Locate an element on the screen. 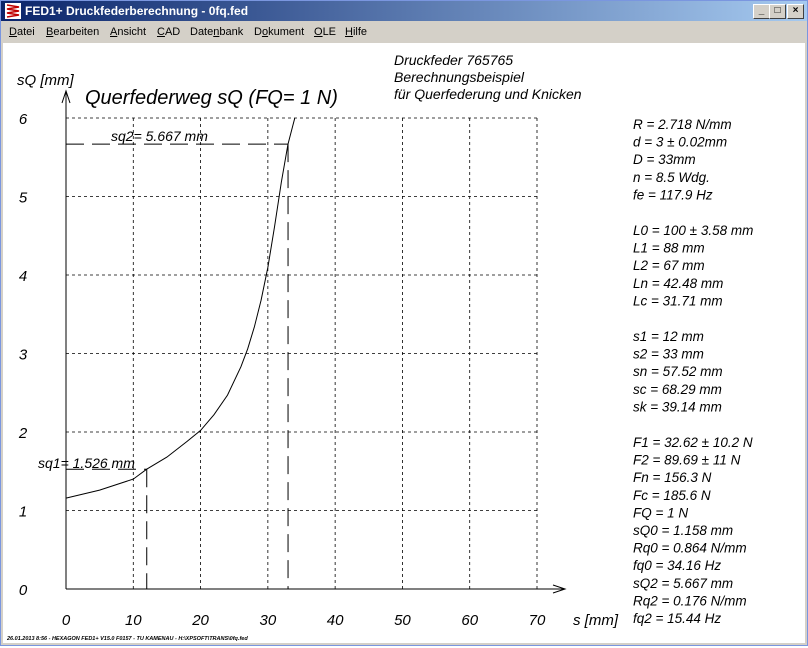  x-tick-label: 50 is located at coordinates (402, 620).